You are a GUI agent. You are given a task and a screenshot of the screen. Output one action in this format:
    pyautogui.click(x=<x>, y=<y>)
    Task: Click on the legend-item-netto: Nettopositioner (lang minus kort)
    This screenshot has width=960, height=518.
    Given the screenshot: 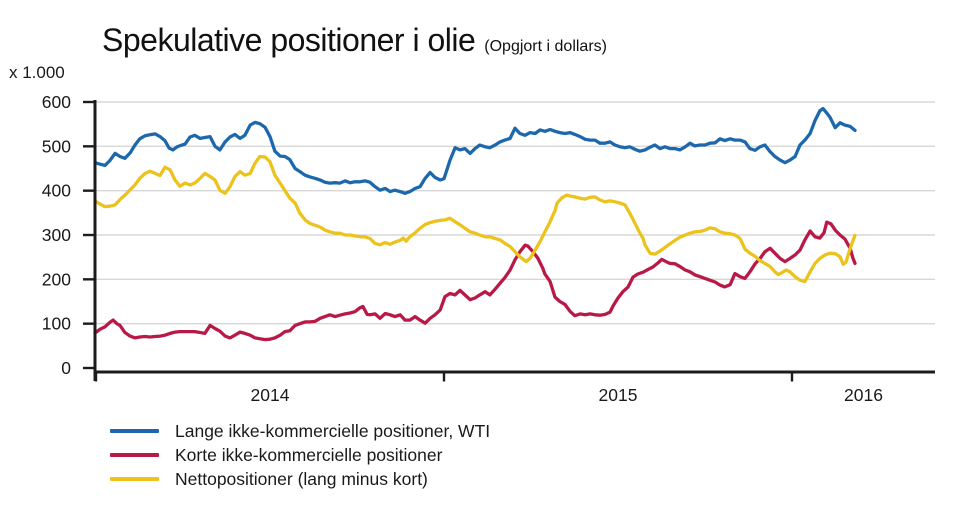 What is the action you would take?
    pyautogui.click(x=300, y=479)
    